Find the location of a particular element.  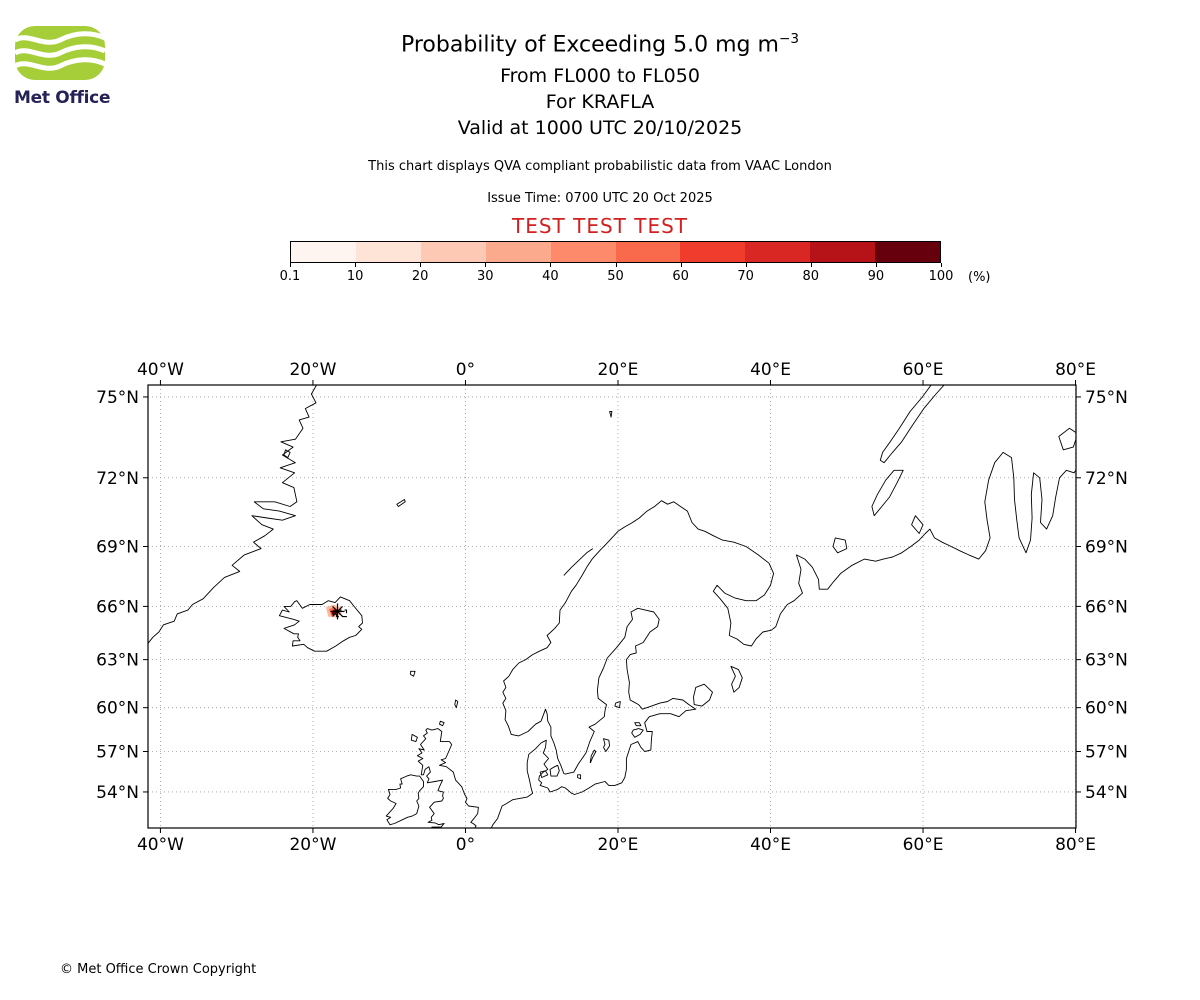

coastline-lake-onega is located at coordinates (736, 679).